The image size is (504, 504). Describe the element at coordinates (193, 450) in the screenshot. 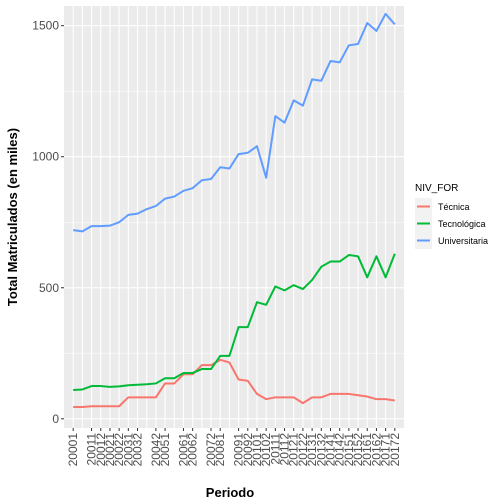

I see `x-tick-label: 20062` at that location.